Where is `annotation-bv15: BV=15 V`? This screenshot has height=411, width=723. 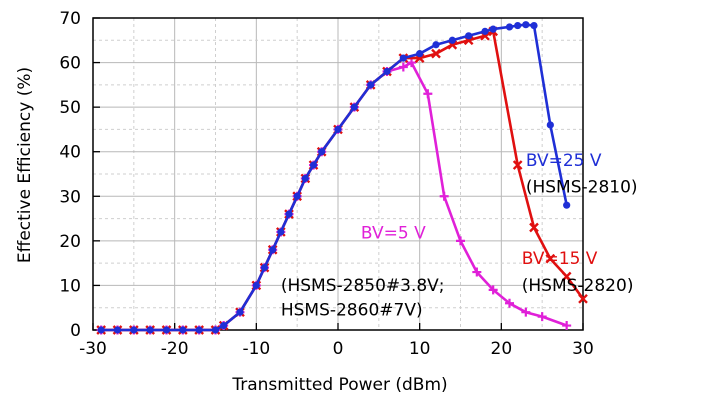
annotation-bv15: BV=15 V is located at coordinates (560, 259).